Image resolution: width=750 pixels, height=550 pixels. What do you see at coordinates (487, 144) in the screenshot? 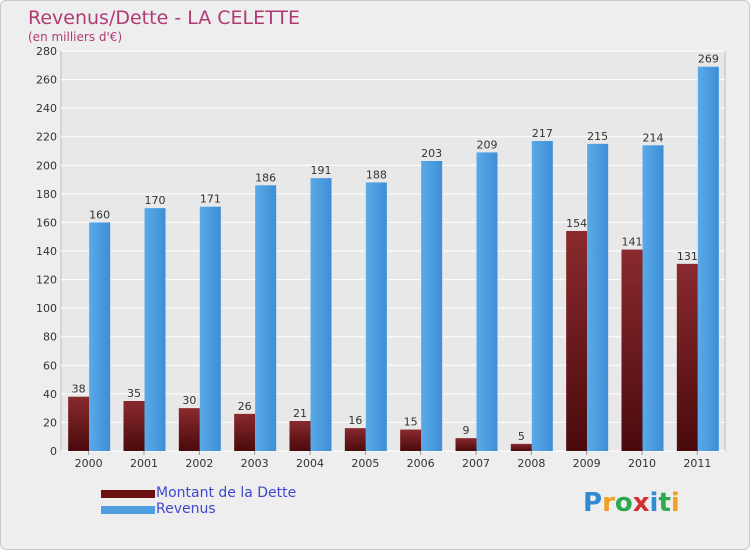
I see `data-label: 209` at bounding box center [487, 144].